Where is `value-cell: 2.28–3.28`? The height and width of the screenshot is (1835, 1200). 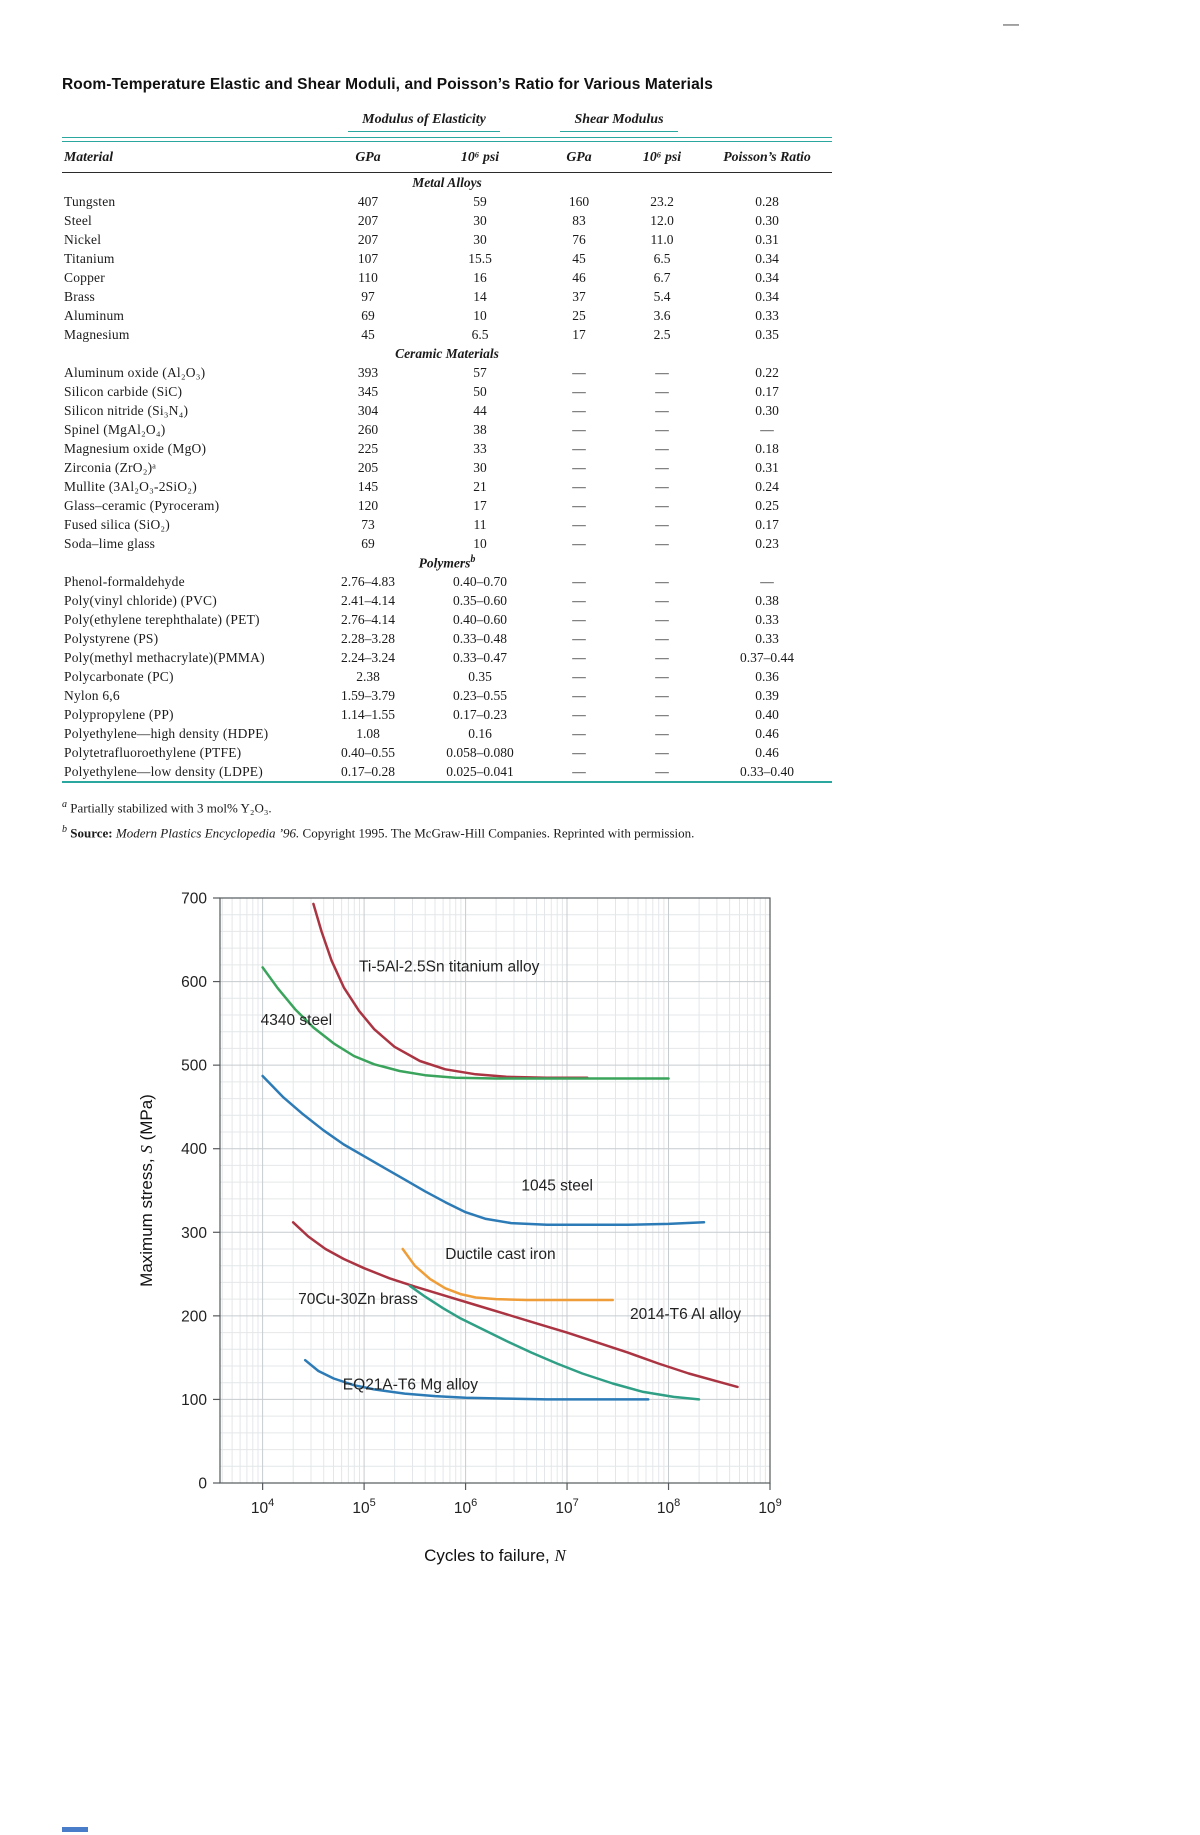 value-cell: 2.28–3.28 is located at coordinates (368, 638).